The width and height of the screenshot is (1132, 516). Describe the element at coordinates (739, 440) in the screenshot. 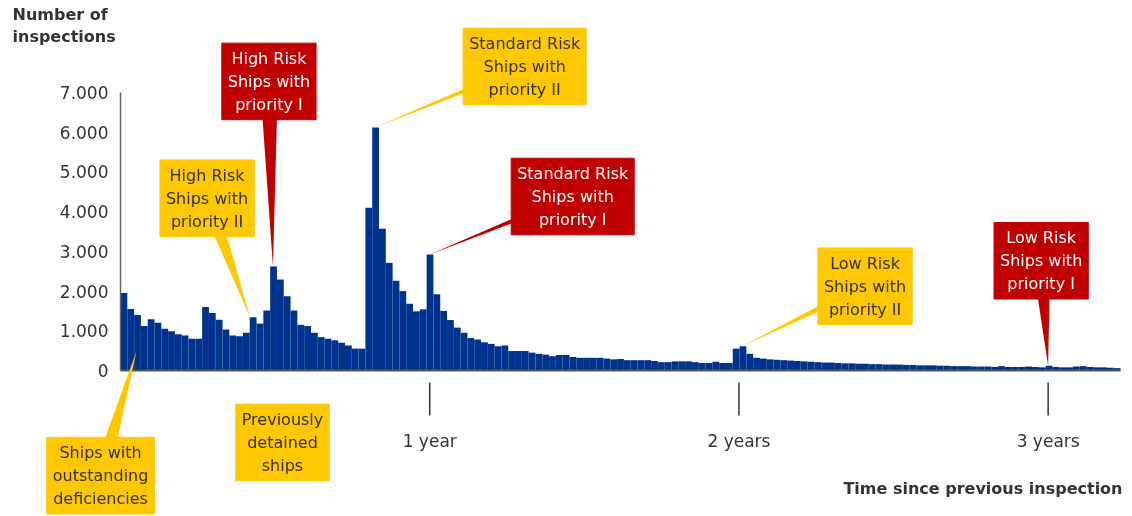

I see `x-tick-label: 2 years` at that location.